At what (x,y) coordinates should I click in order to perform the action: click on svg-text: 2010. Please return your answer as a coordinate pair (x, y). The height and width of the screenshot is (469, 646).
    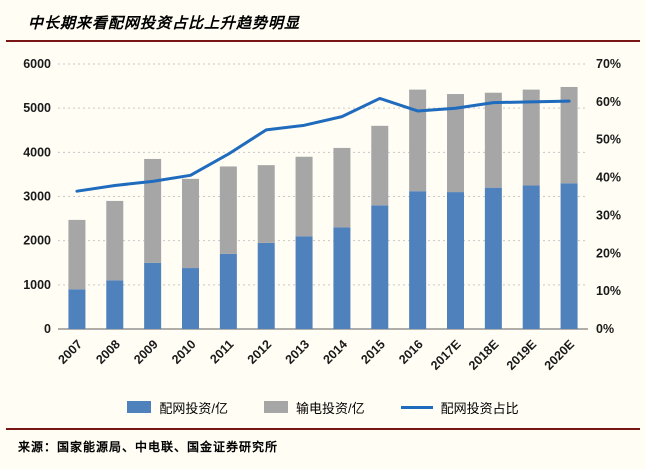
    Looking at the image, I should click on (184, 352).